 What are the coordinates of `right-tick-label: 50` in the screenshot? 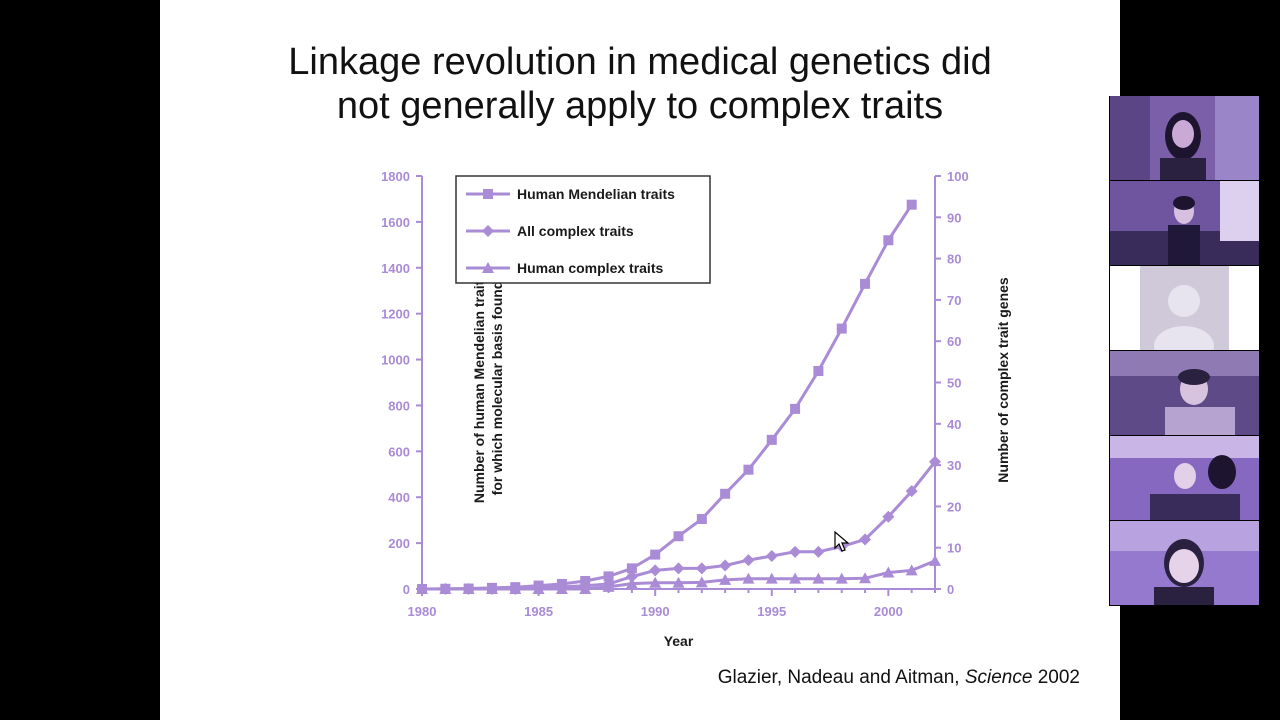 It's located at (954, 383).